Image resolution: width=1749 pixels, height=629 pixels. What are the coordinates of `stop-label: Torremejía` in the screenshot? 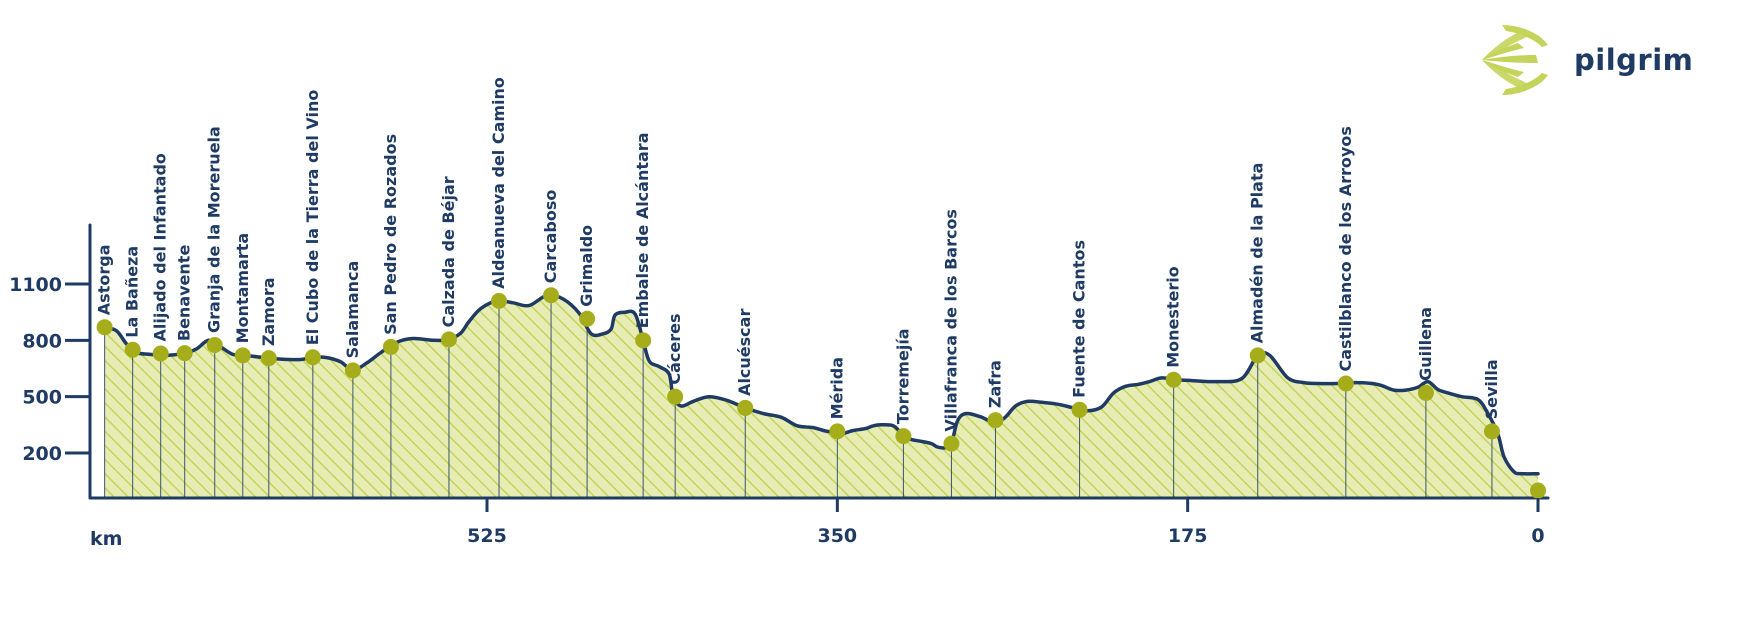 It's located at (902, 376).